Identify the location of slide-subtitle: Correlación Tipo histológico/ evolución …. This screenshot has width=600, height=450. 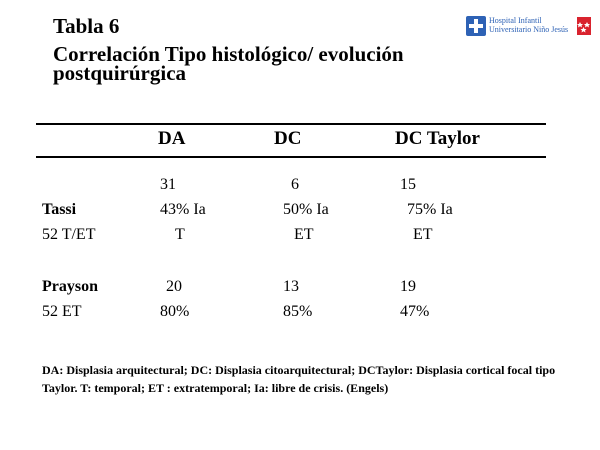
(228, 63).